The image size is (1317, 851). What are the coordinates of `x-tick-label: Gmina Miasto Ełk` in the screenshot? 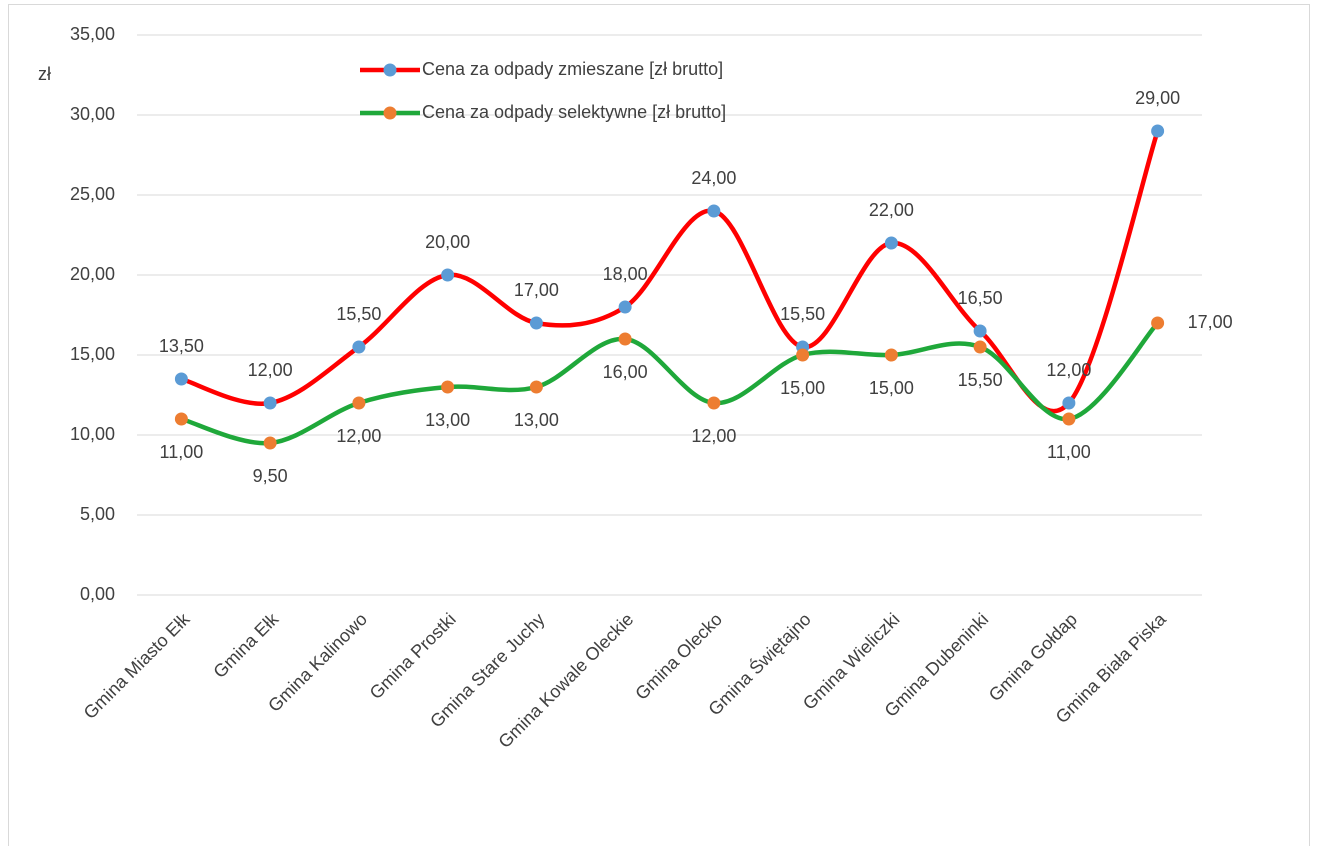 It's located at (137, 665).